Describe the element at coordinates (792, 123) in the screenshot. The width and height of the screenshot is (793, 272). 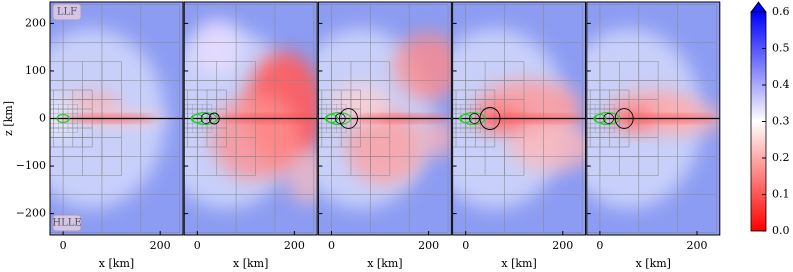
I see `colorbar-label-main: Y` at that location.